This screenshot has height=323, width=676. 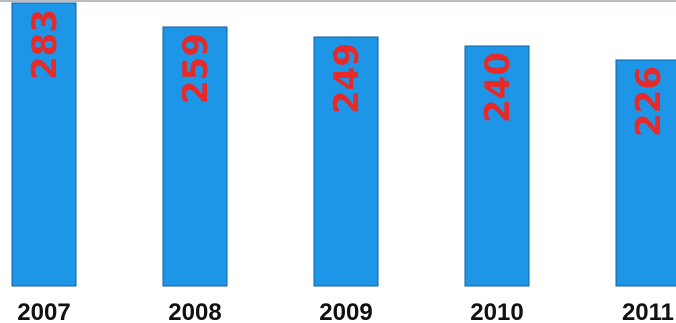 I want to click on bar-2008, so click(x=195, y=156).